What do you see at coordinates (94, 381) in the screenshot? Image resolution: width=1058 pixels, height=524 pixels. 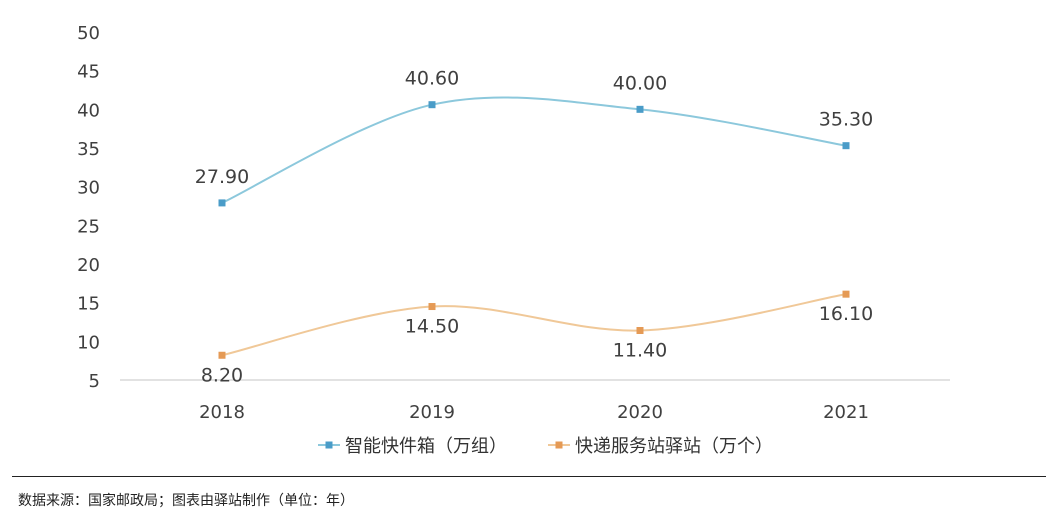 I see `y-tick-label: 5` at bounding box center [94, 381].